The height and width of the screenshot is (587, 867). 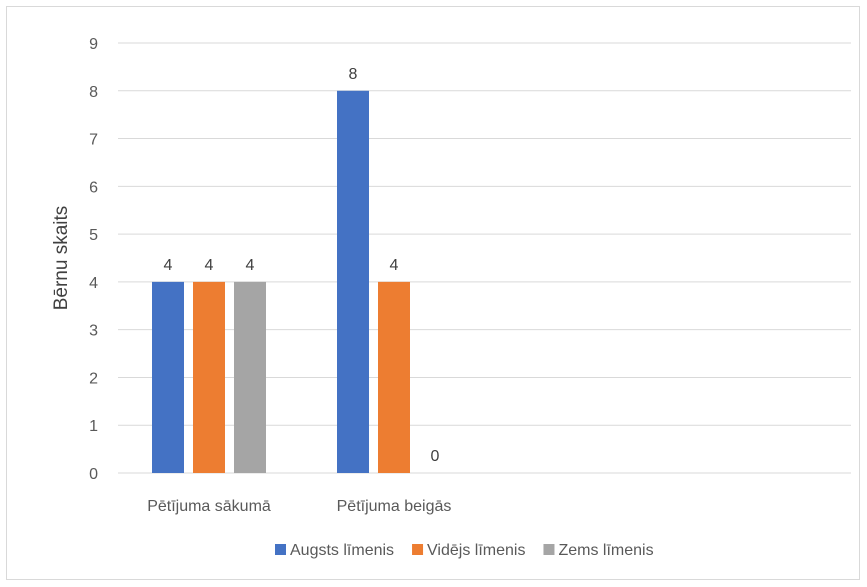 I want to click on y-tick-label: 9, so click(x=93, y=44).